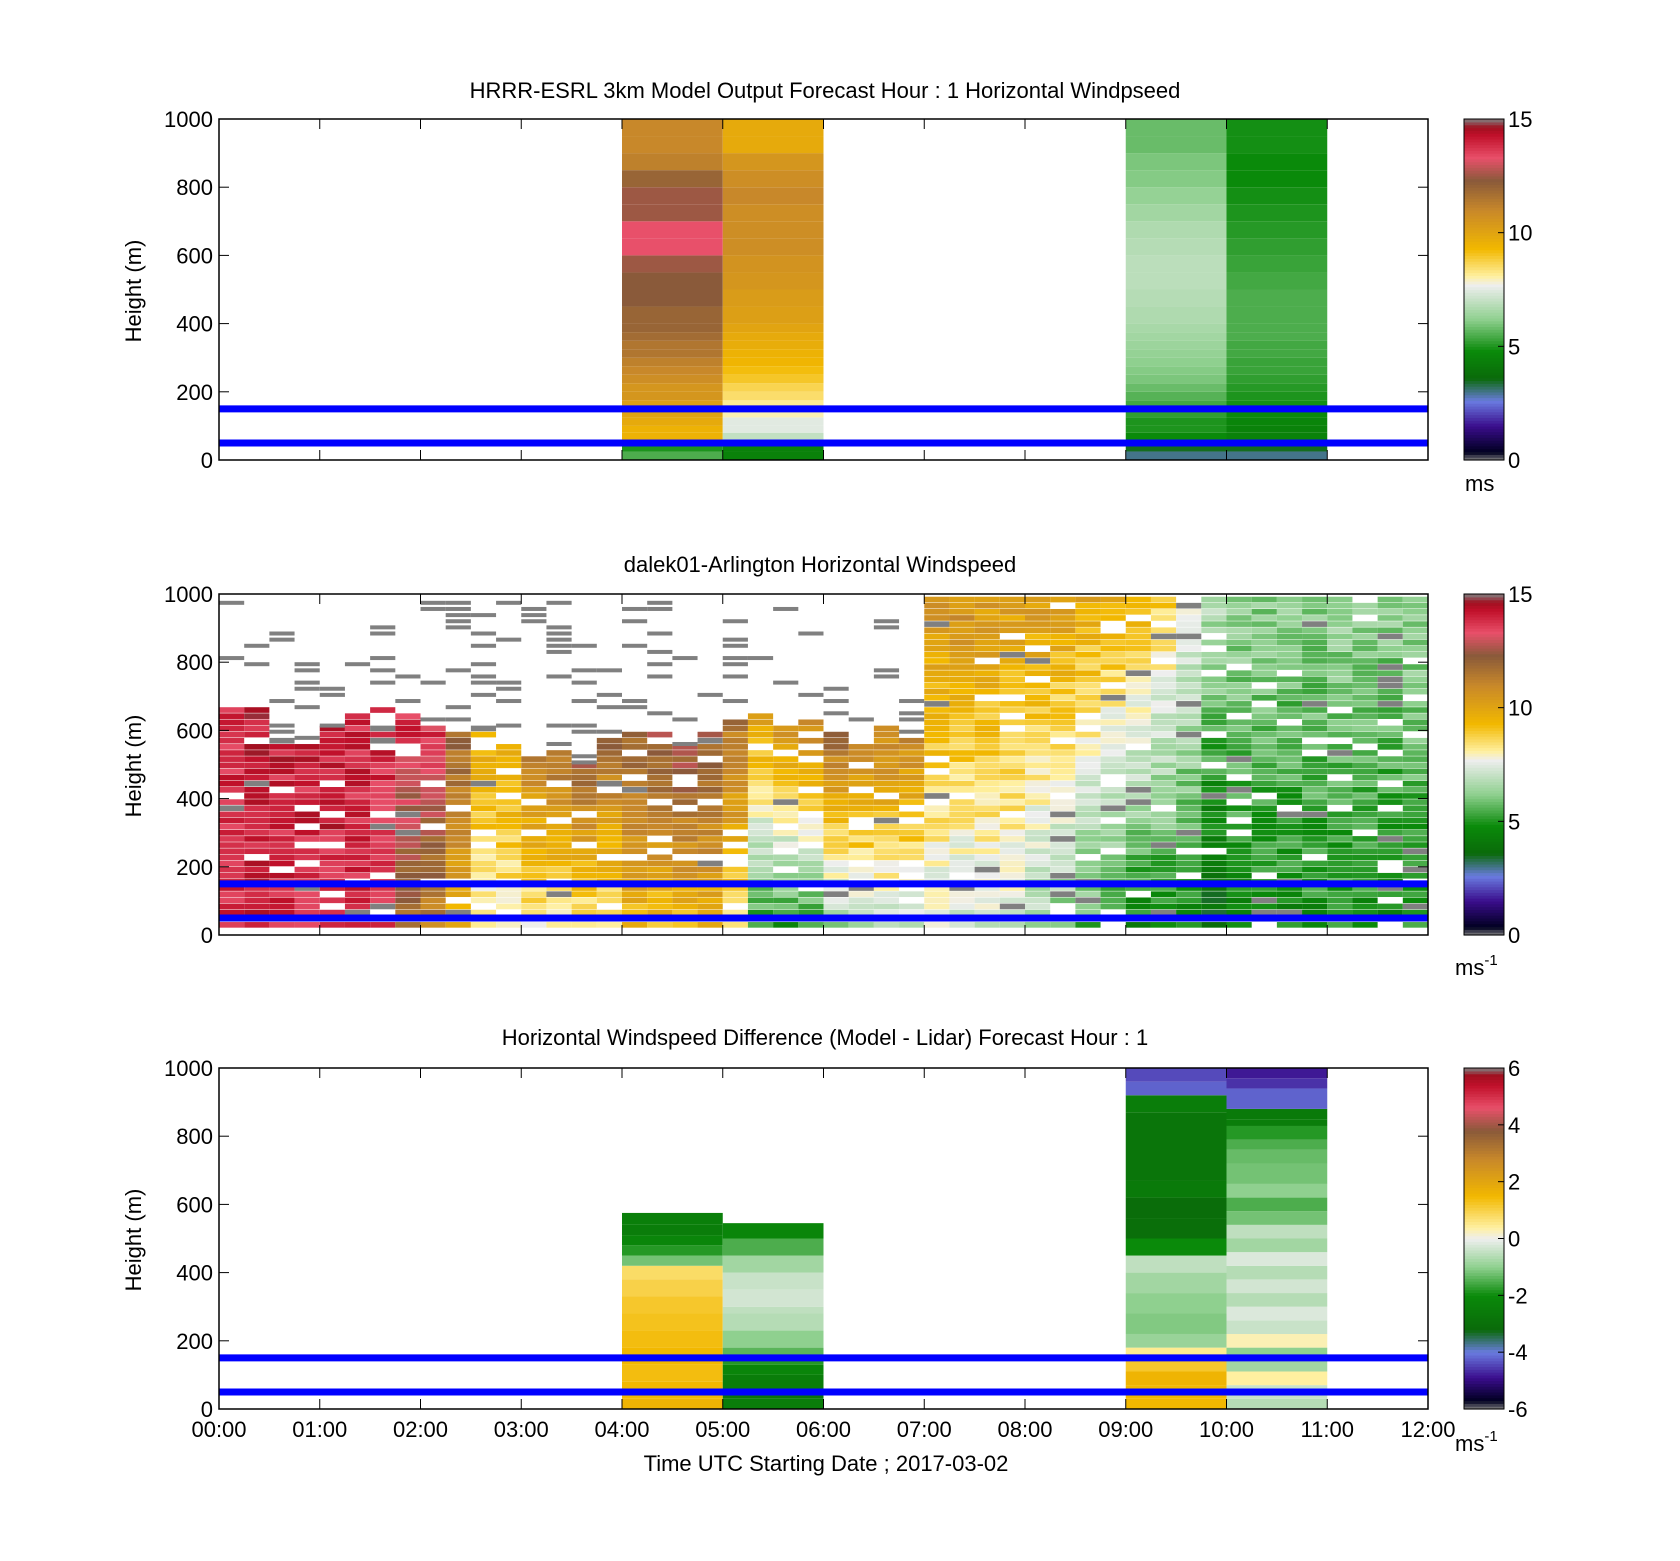 The width and height of the screenshot is (1680, 1561). I want to click on y-tick-label: 400, so click(194, 799).